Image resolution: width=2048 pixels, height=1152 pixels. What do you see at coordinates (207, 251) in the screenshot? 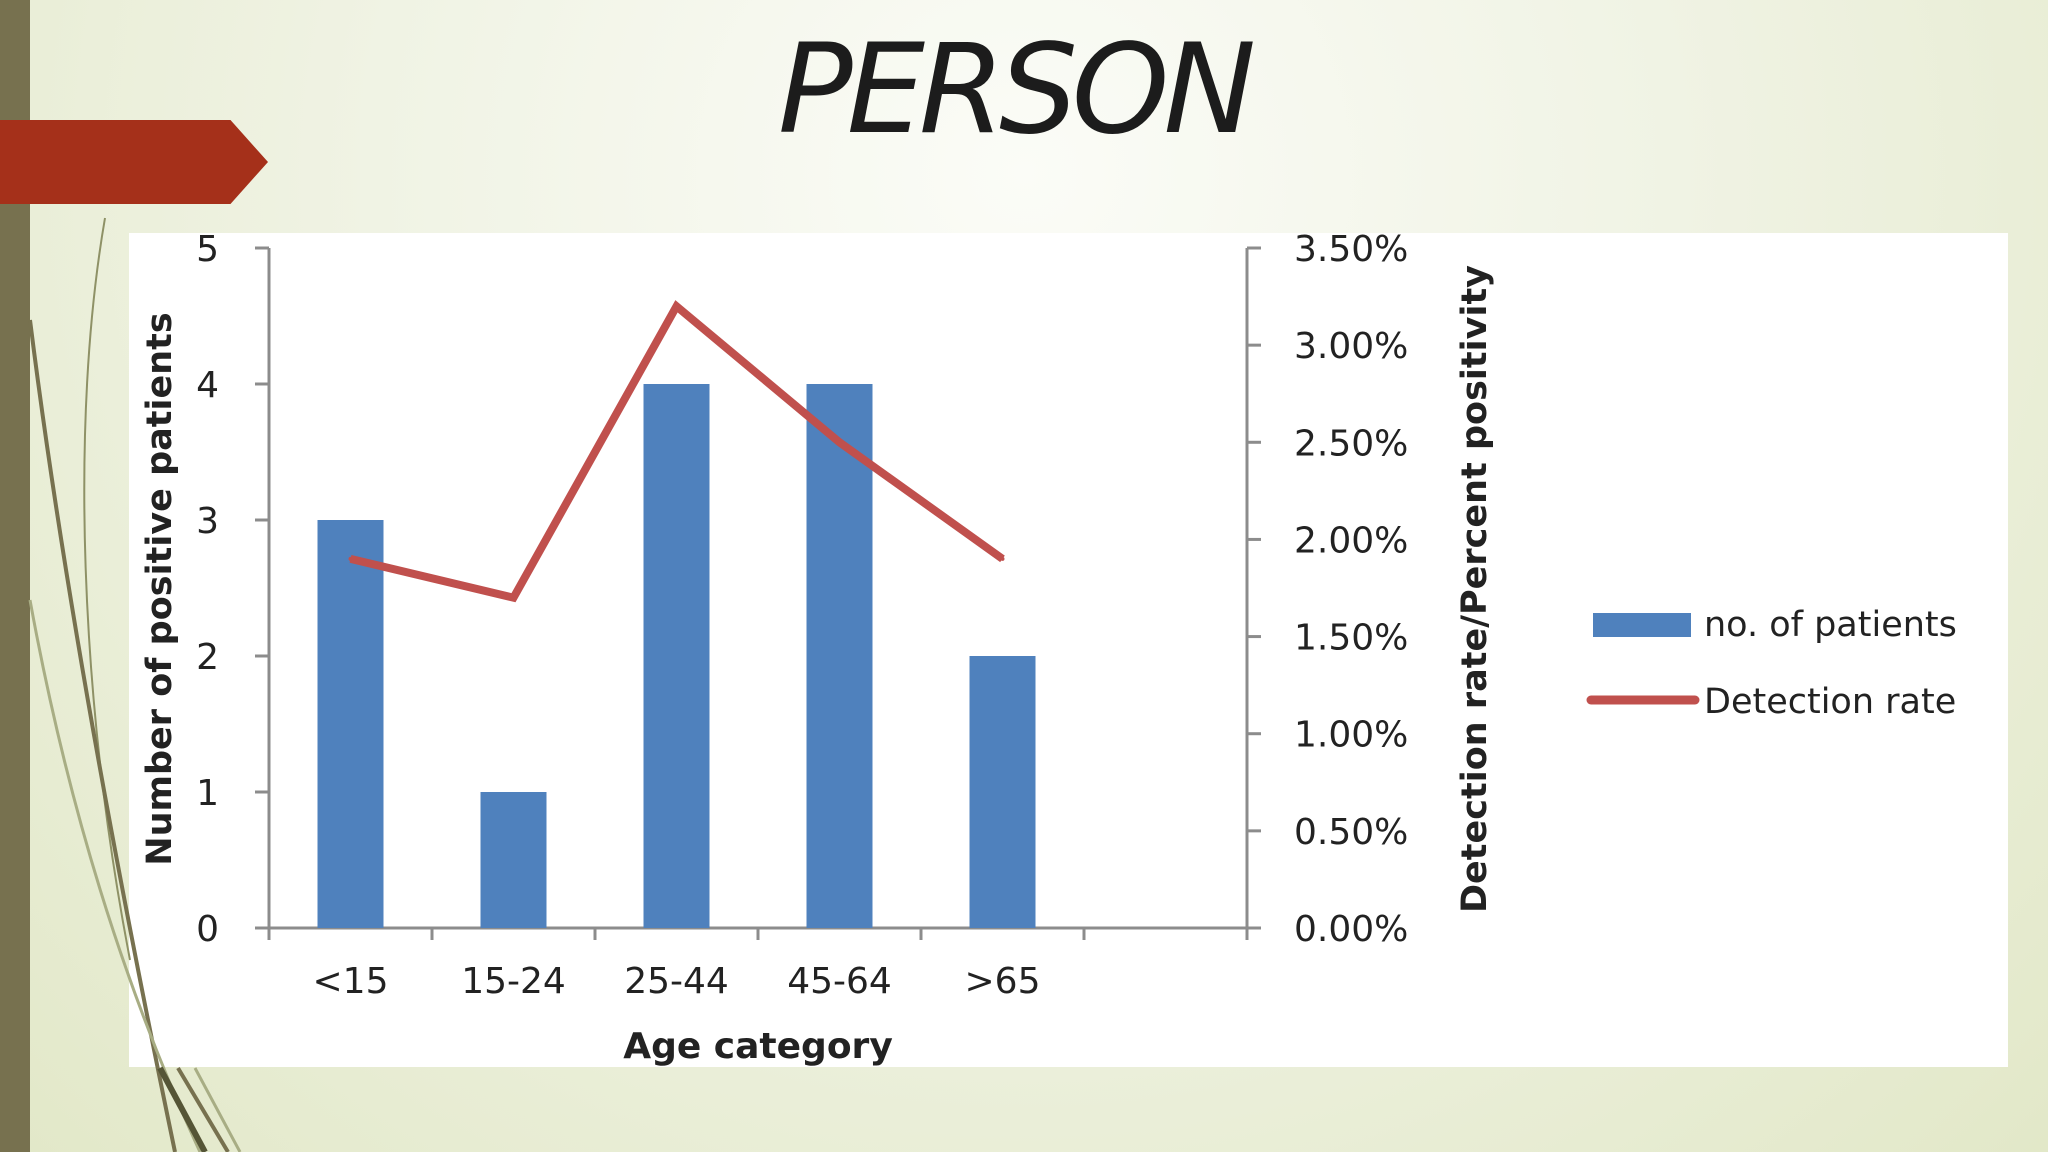
I see `y-tick-label-left: 5` at bounding box center [207, 251].